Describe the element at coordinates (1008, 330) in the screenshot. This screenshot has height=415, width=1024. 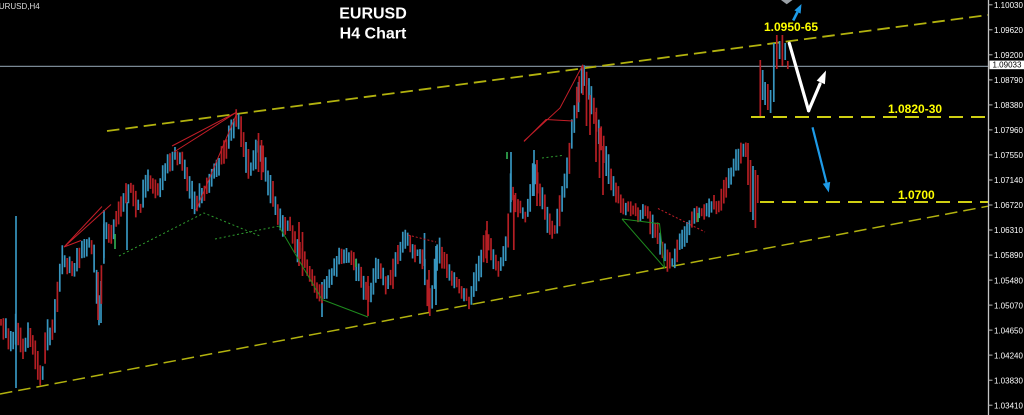
I see `svg-text: 1.04650` at that location.